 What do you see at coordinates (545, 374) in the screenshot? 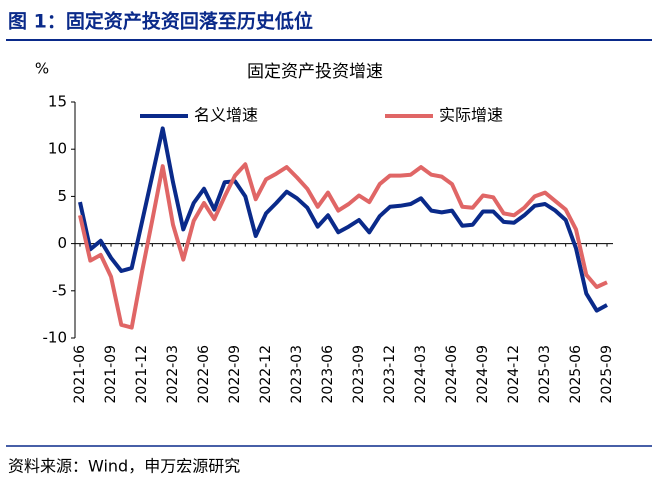
I see `x-tick-label: 2025-03` at bounding box center [545, 374].